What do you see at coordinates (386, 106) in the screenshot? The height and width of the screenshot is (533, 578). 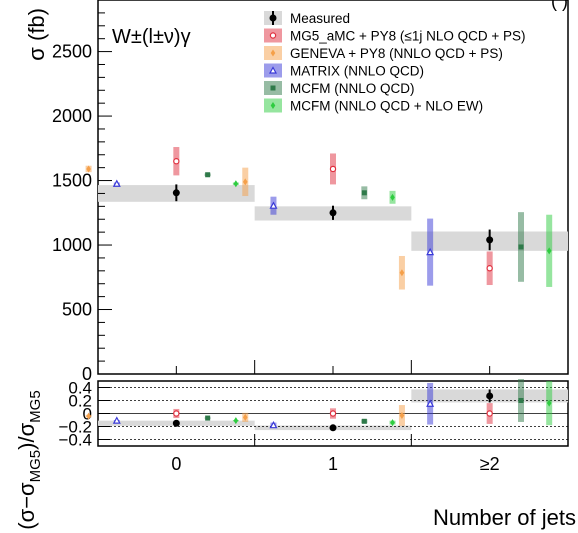 I see `legend-label: MCFM (NNLO QCD + NLO EW)` at bounding box center [386, 106].